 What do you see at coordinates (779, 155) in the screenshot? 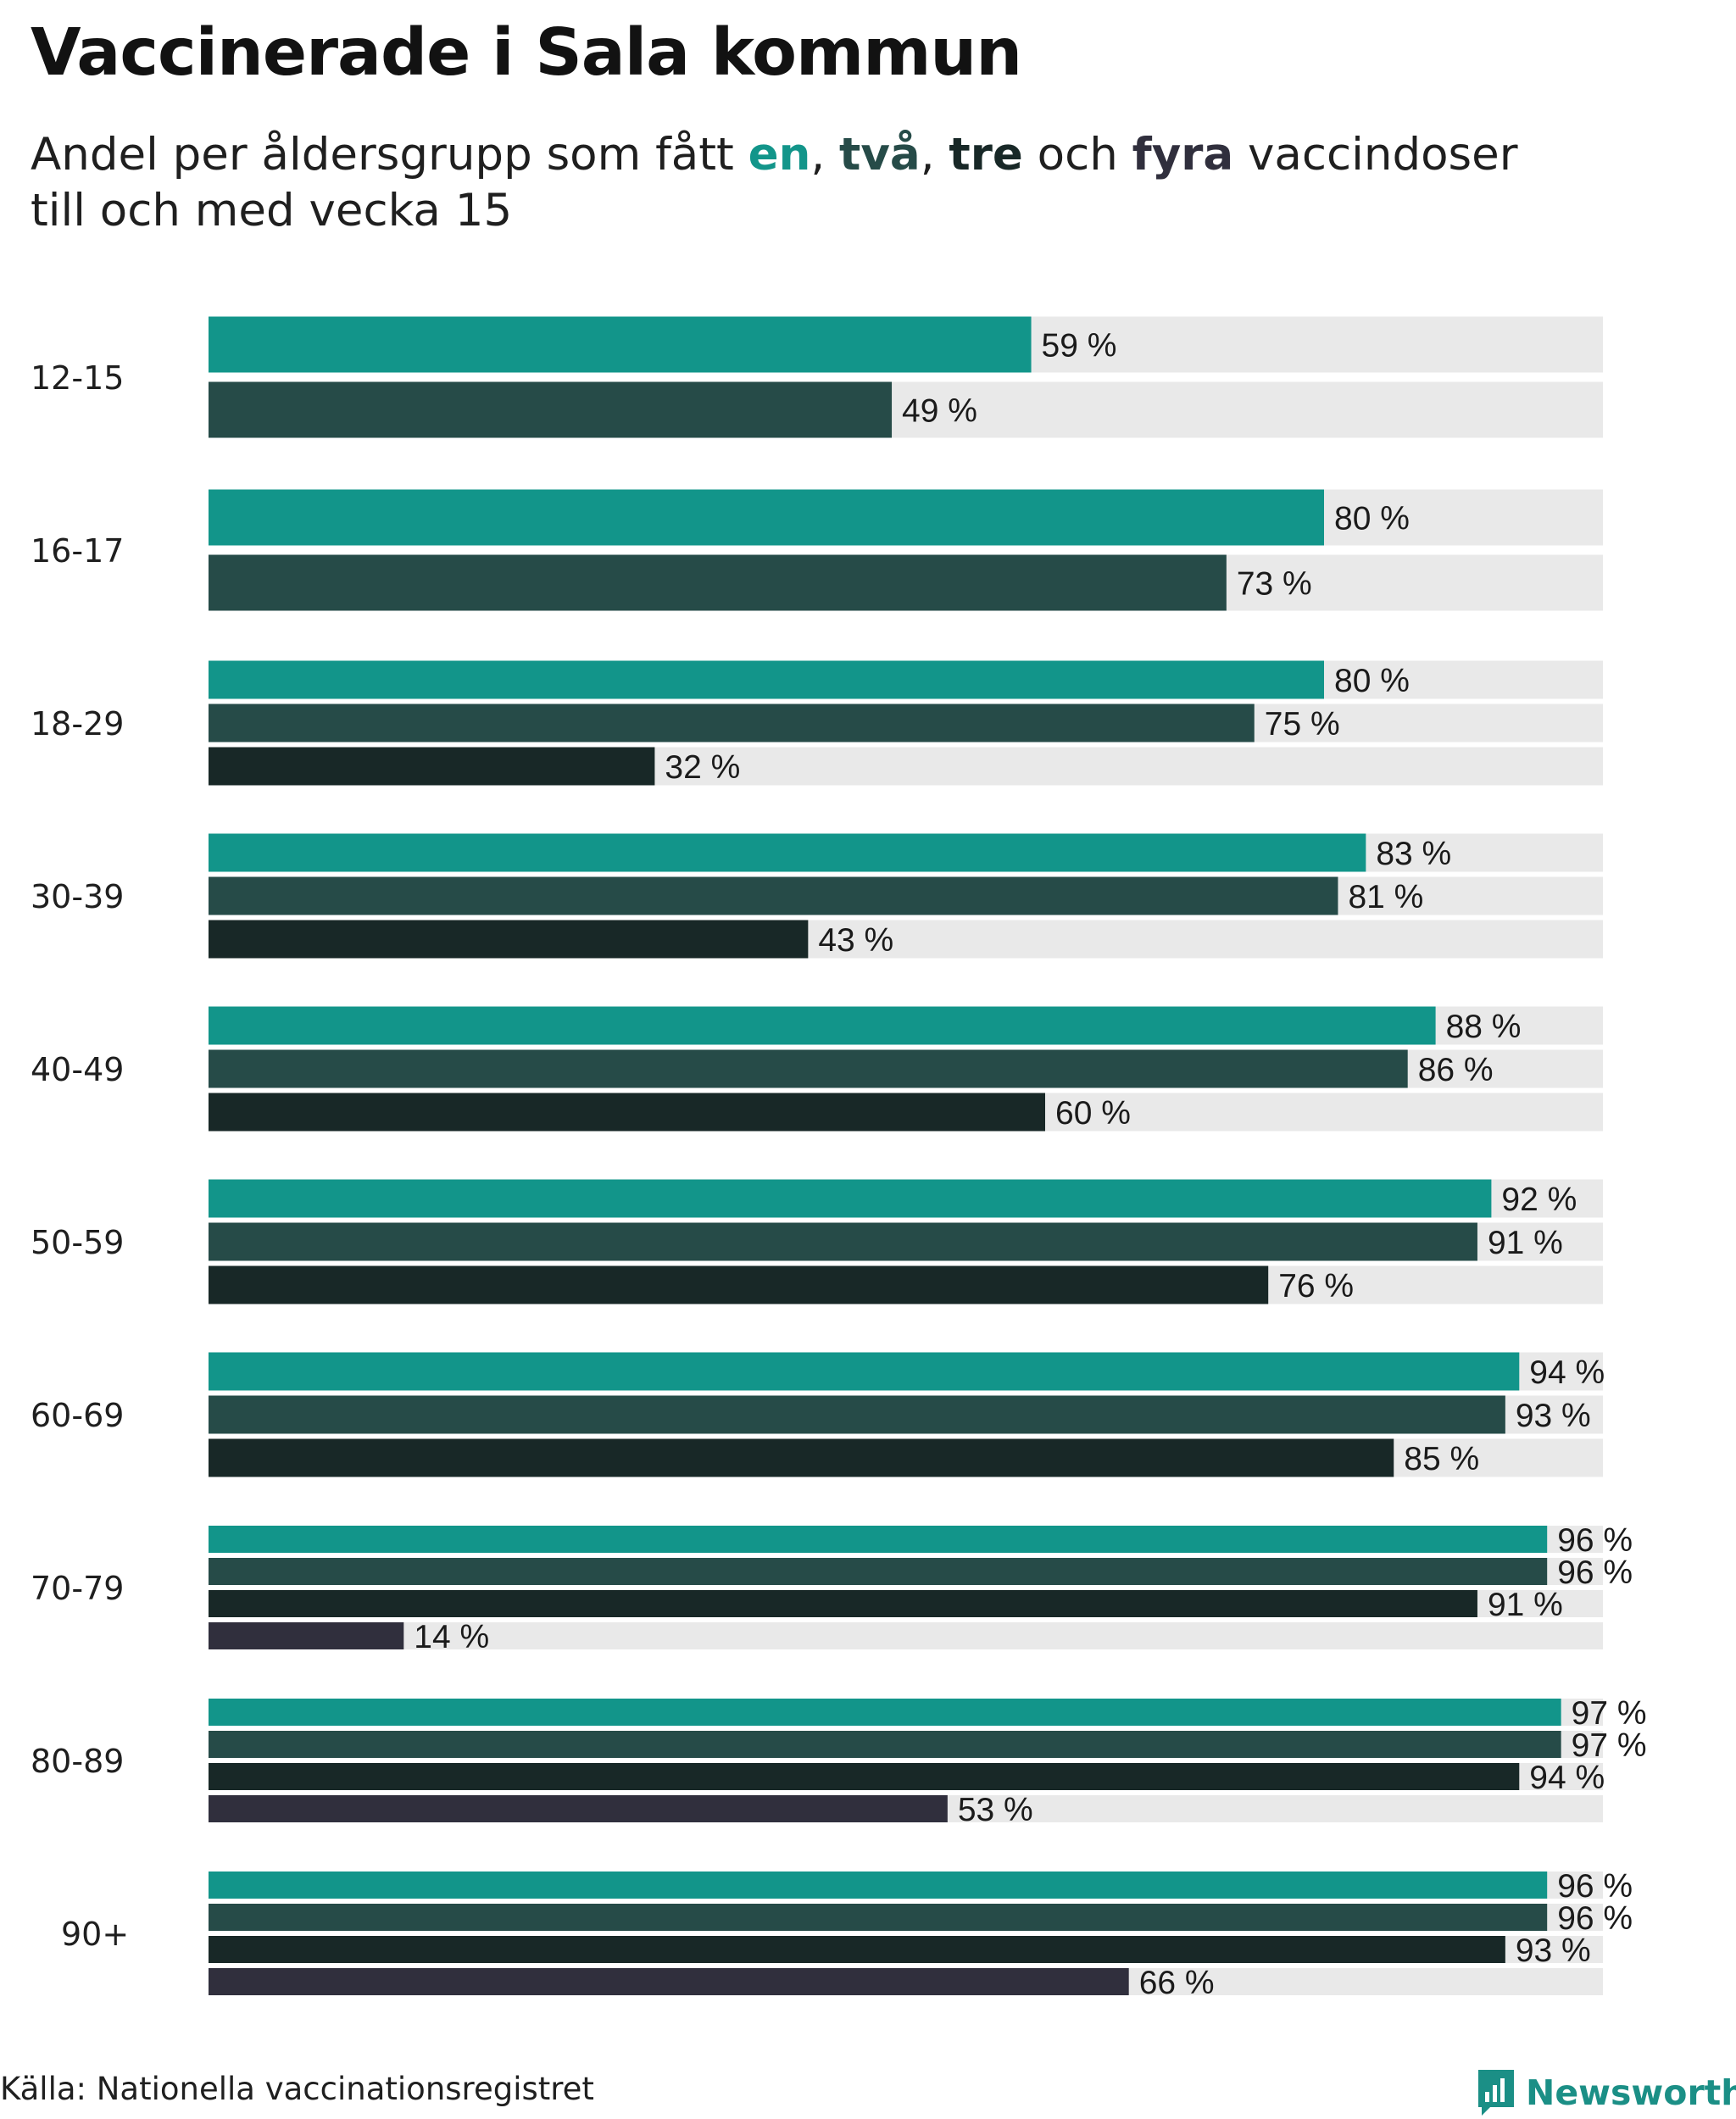
I see `legend-en: en` at bounding box center [779, 155].